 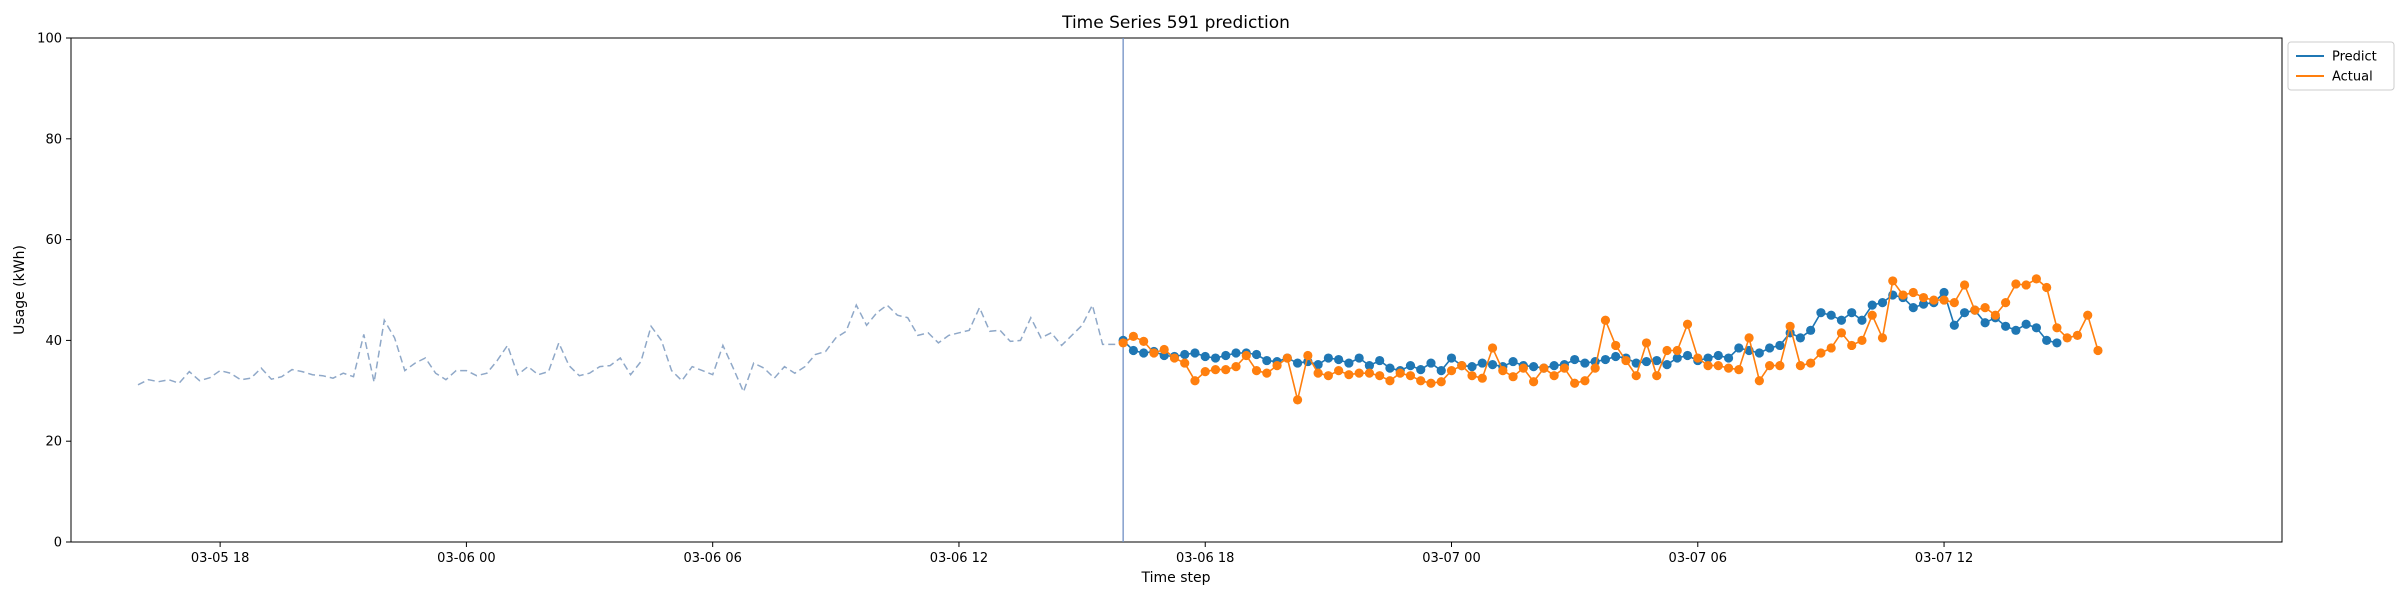 What do you see at coordinates (2336, 67) in the screenshot?
I see `legend-items: Predict Actual` at bounding box center [2336, 67].